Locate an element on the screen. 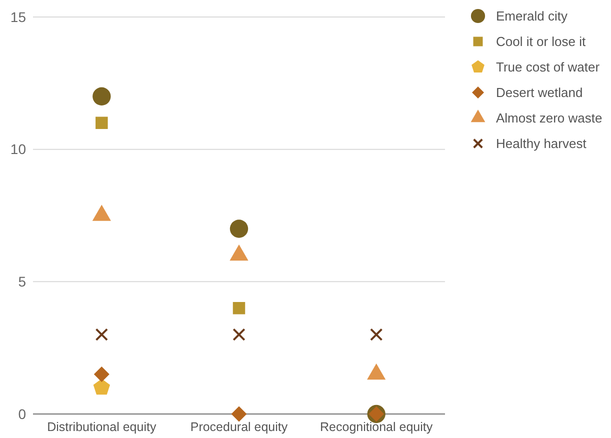 The height and width of the screenshot is (438, 611). y-tick-label: 5 is located at coordinates (22, 282).